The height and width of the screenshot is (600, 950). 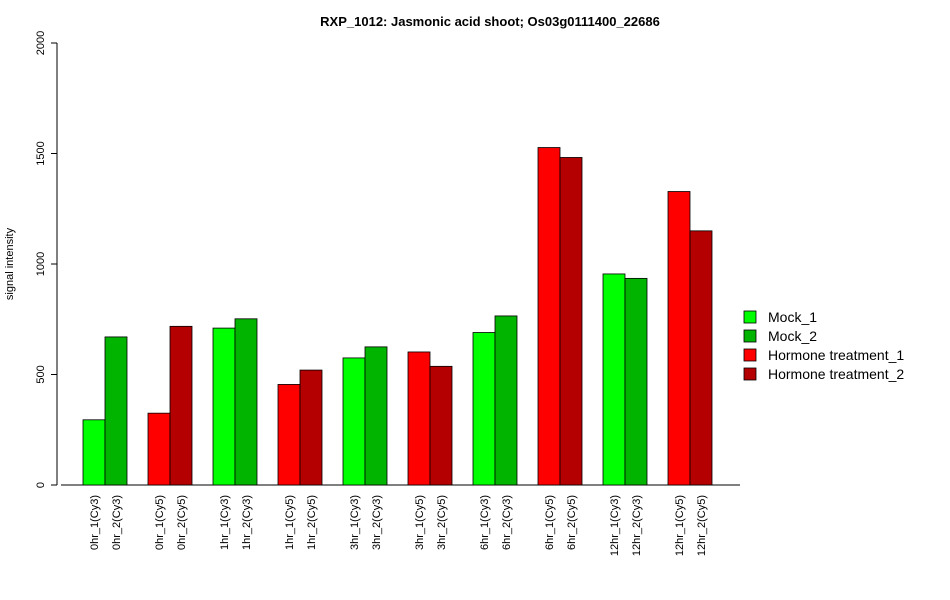 I want to click on x-tick-label: 6hr_2(Cy3), so click(x=507, y=522).